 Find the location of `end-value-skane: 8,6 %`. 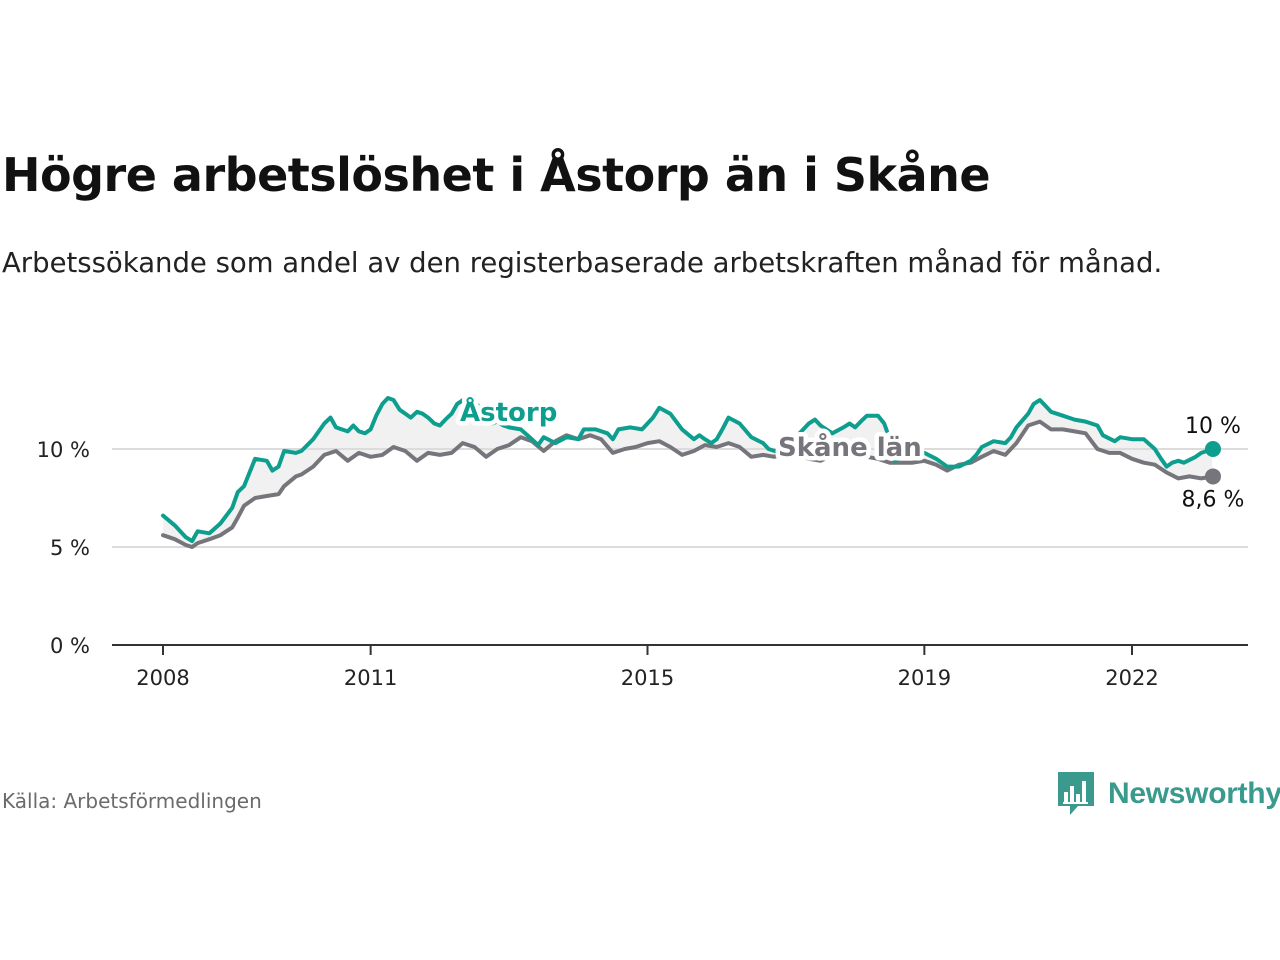

end-value-skane: 8,6 % is located at coordinates (1213, 499).